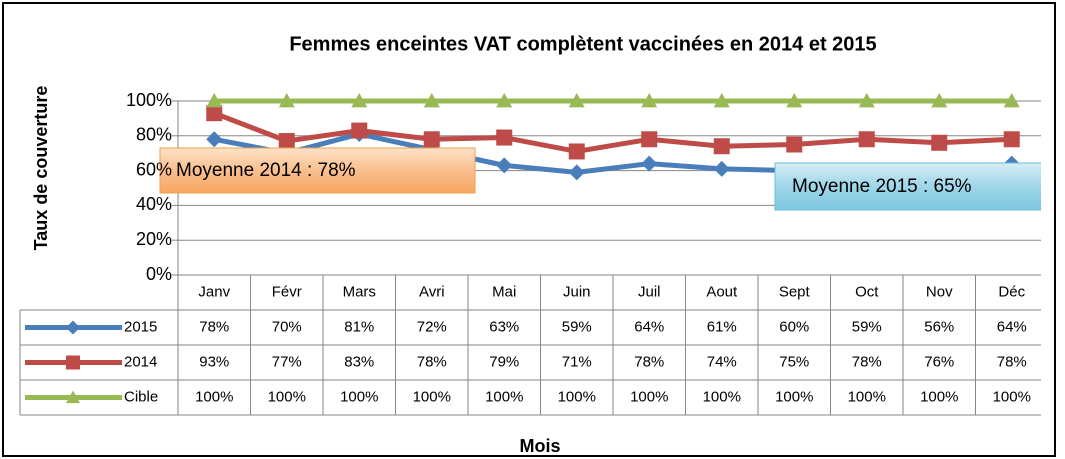  Describe the element at coordinates (359, 291) in the screenshot. I see `x-tick-label: Mars` at that location.